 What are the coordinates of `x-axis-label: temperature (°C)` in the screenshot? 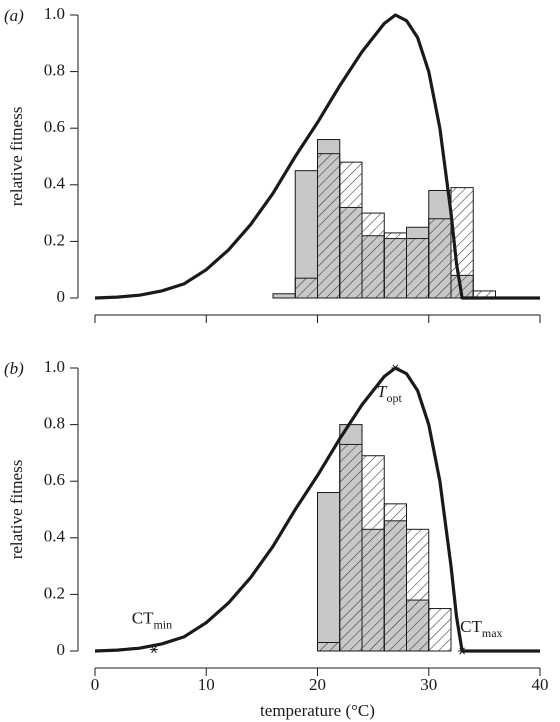 It's located at (317, 710).